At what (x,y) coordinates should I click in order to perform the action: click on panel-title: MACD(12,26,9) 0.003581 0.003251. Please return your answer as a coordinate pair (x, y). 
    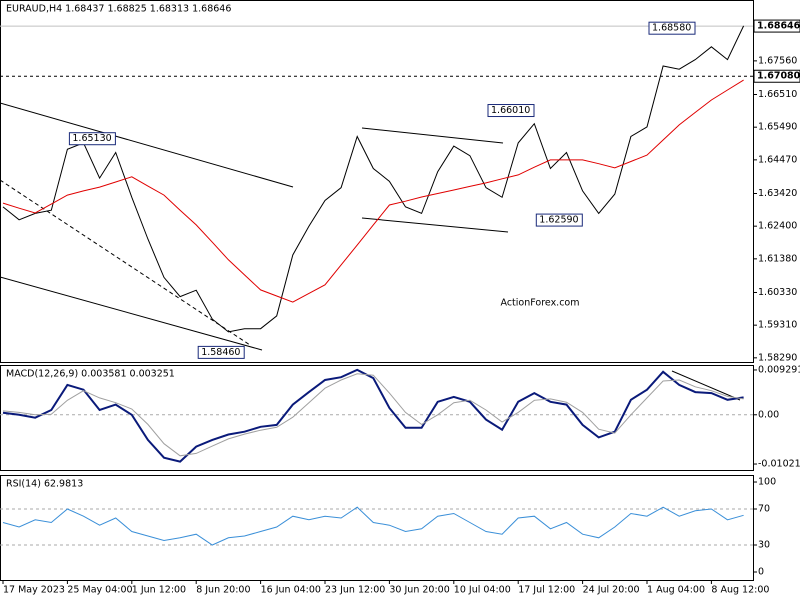
    Looking at the image, I should click on (90, 374).